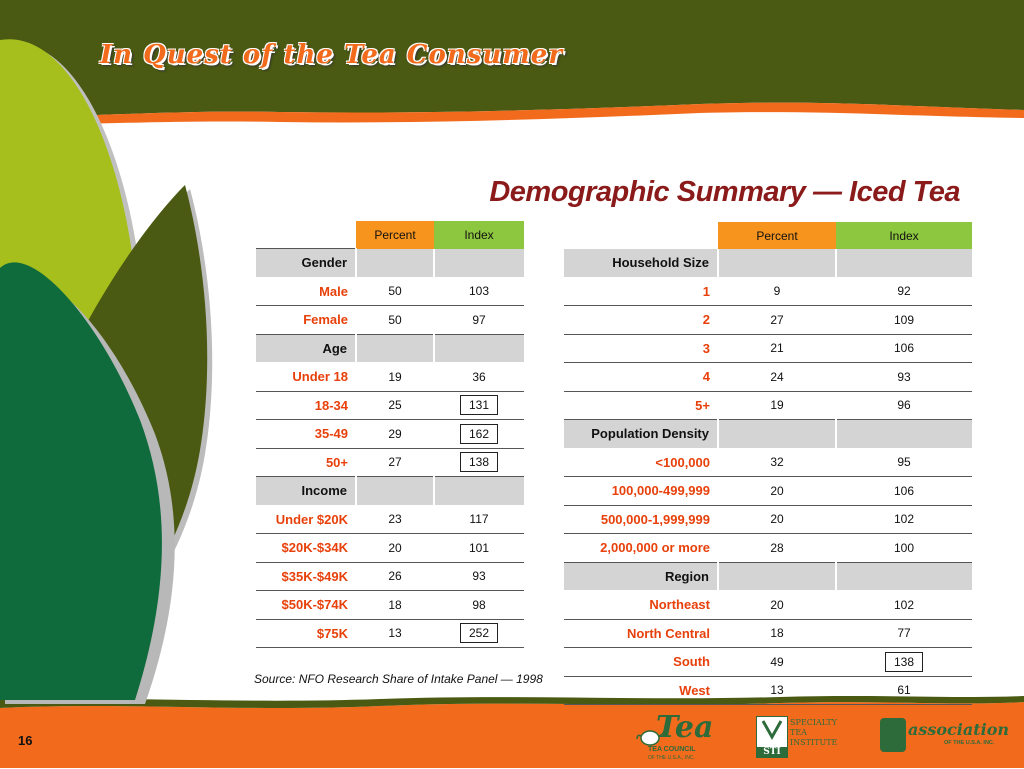  What do you see at coordinates (395, 434) in the screenshot?
I see `percent-cell: 29` at bounding box center [395, 434].